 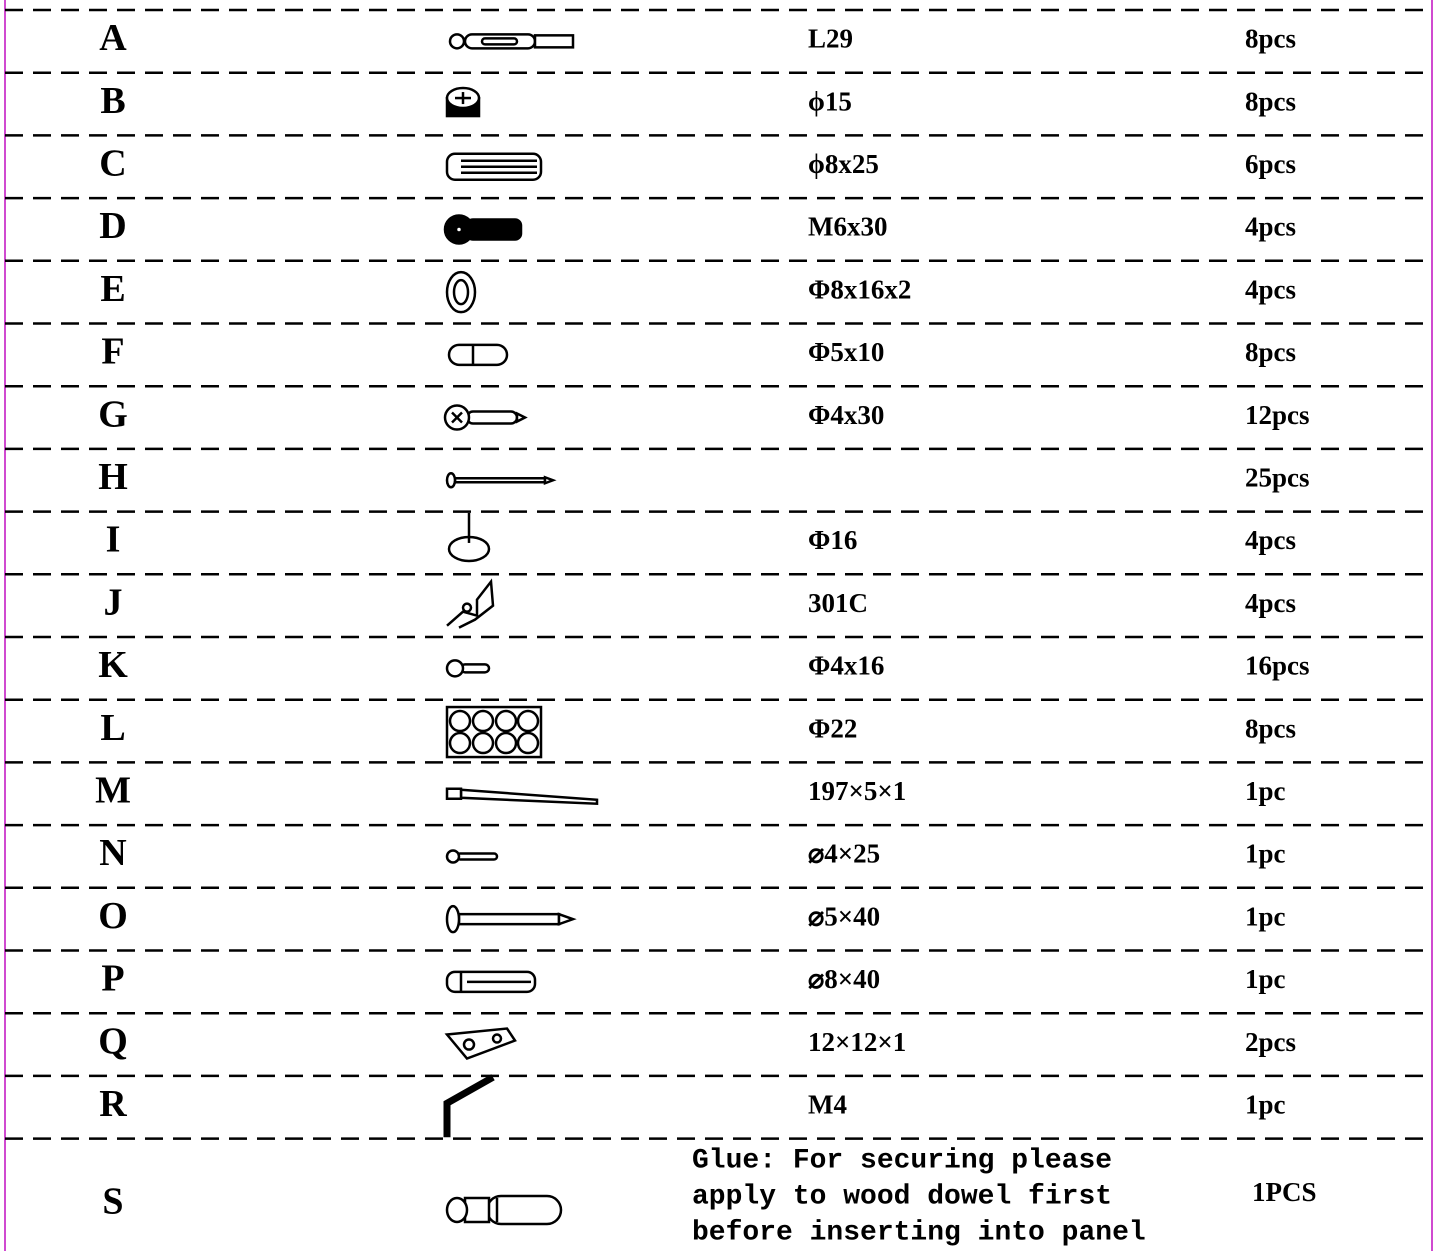 What do you see at coordinates (827, 1104) in the screenshot?
I see `part-spec: M4` at bounding box center [827, 1104].